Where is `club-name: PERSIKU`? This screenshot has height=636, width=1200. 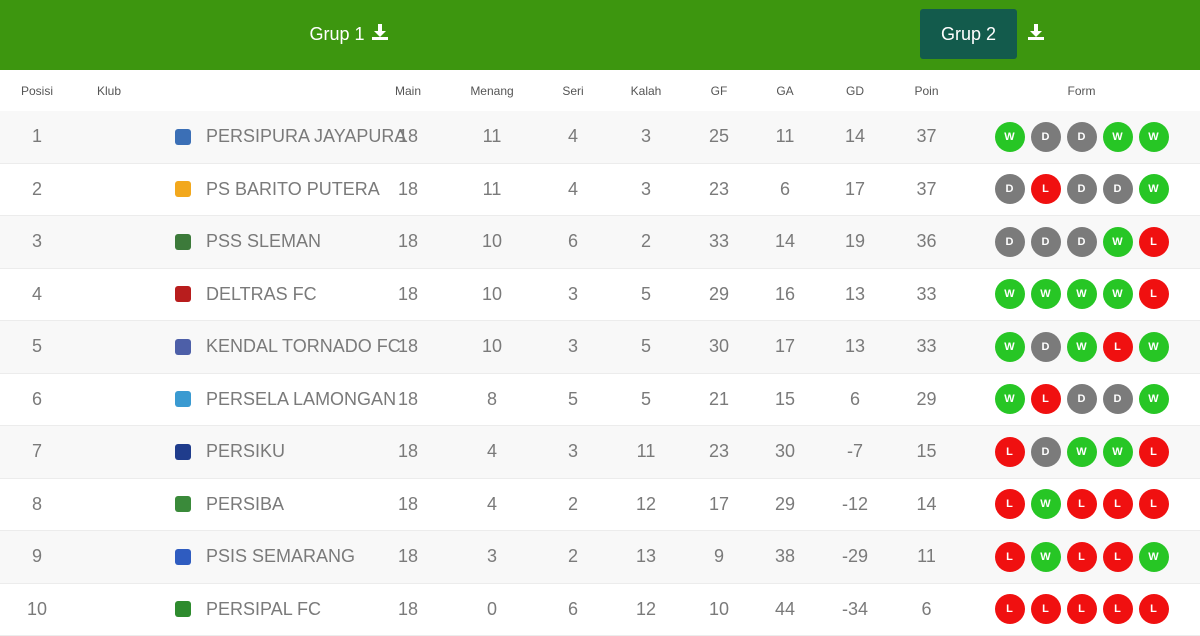
club-name: PERSIKU is located at coordinates (246, 451).